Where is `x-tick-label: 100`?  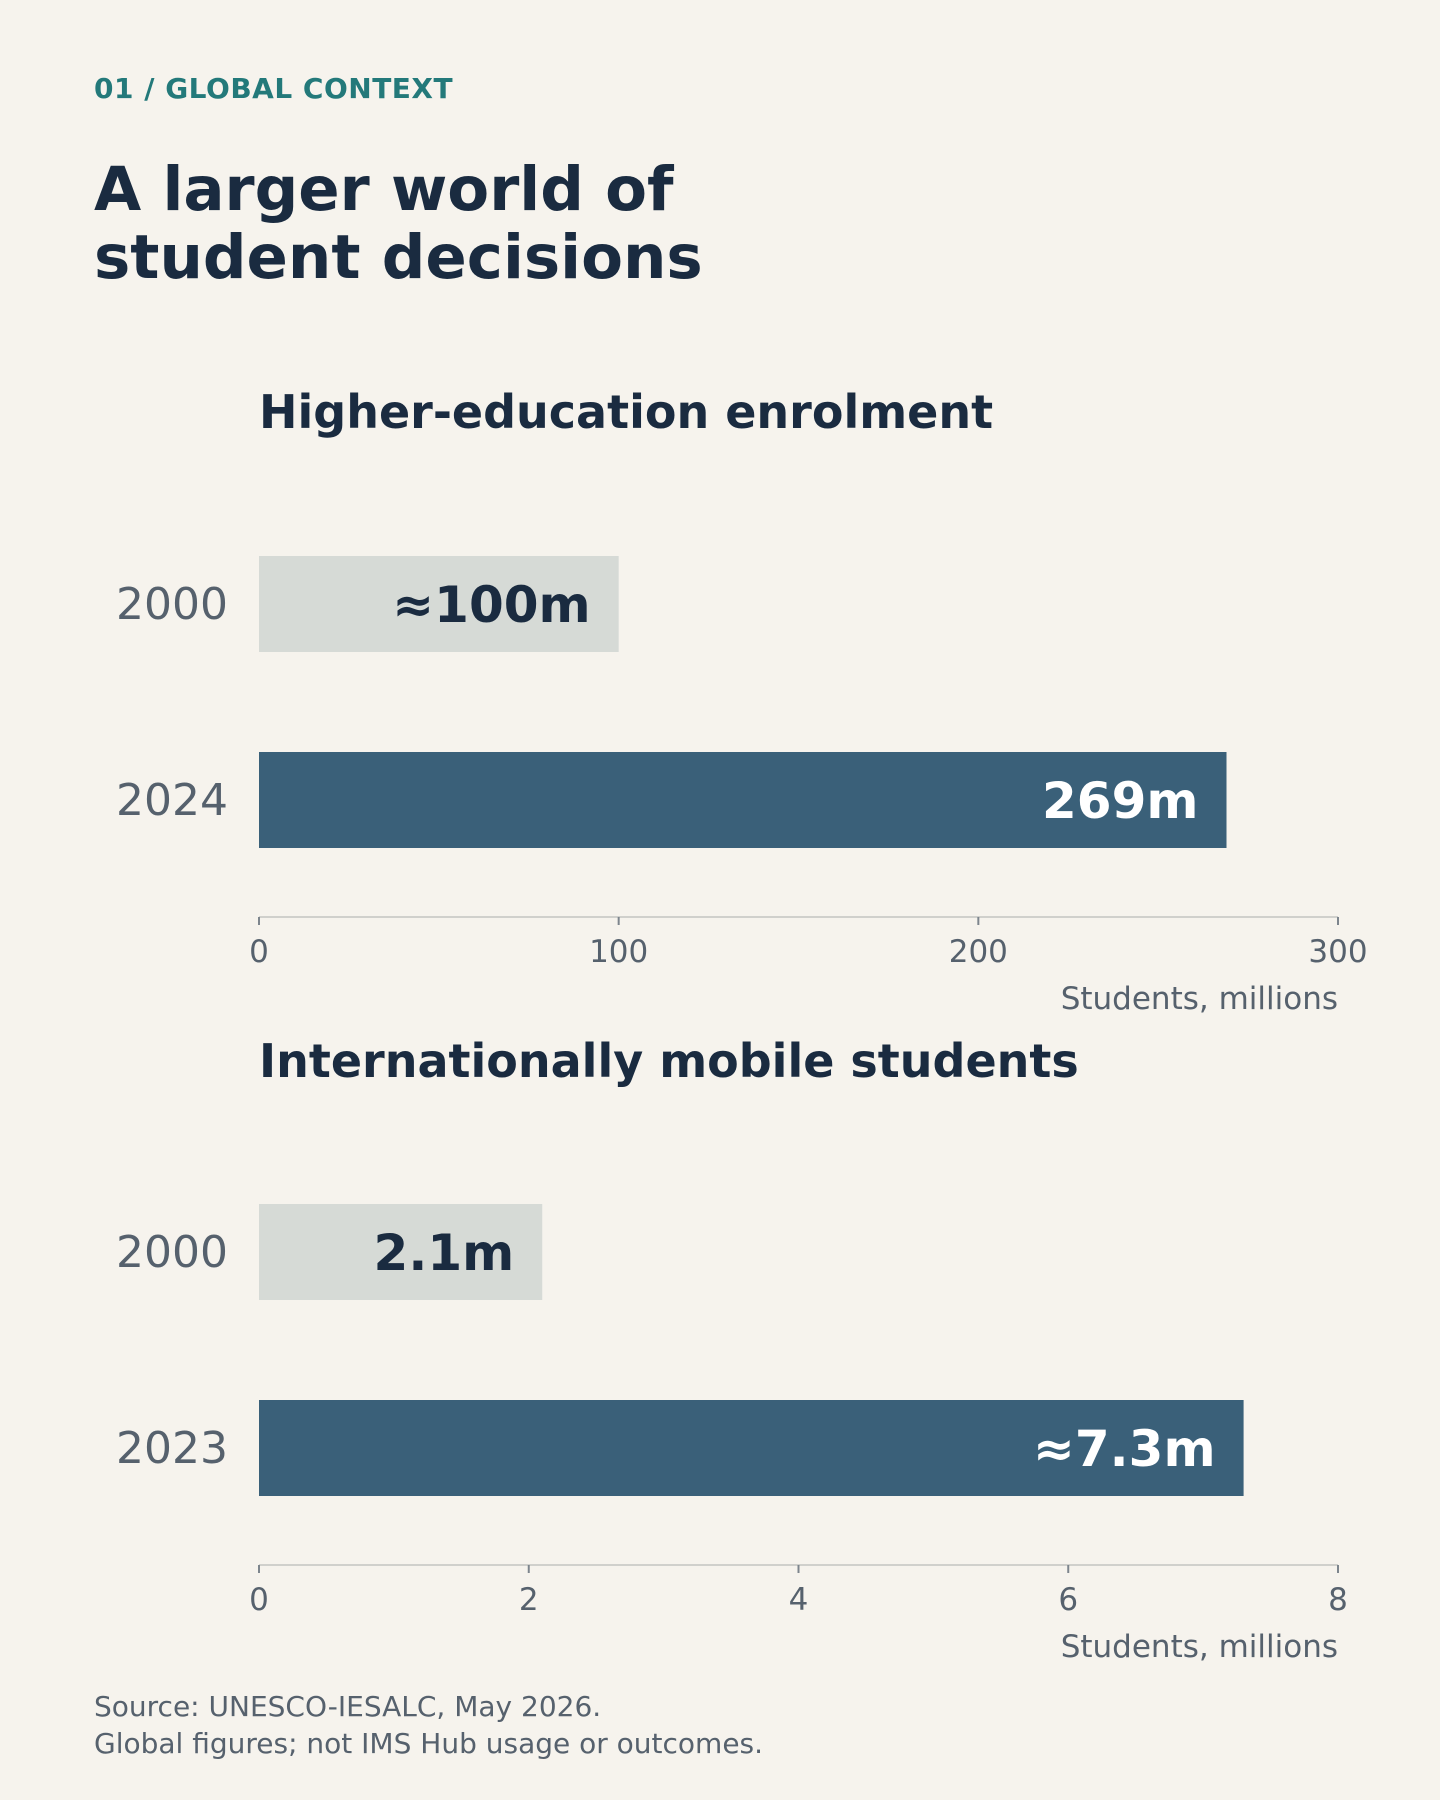
x-tick-label: 100 is located at coordinates (618, 952).